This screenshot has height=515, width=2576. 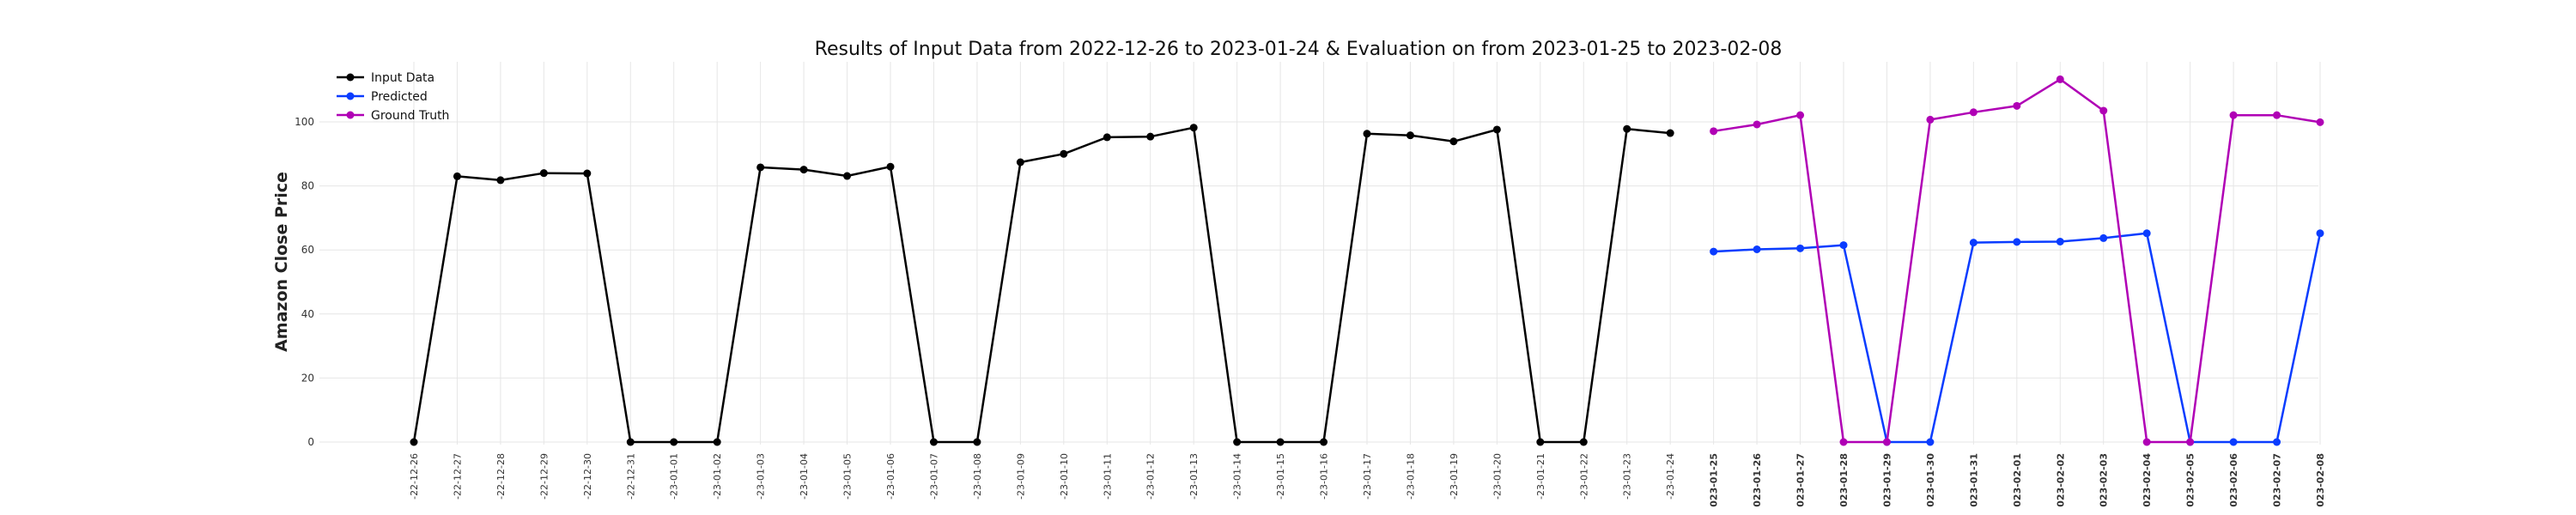 What do you see at coordinates (2277, 480) in the screenshot?
I see `x-tick-label: 023-02-07` at bounding box center [2277, 480].